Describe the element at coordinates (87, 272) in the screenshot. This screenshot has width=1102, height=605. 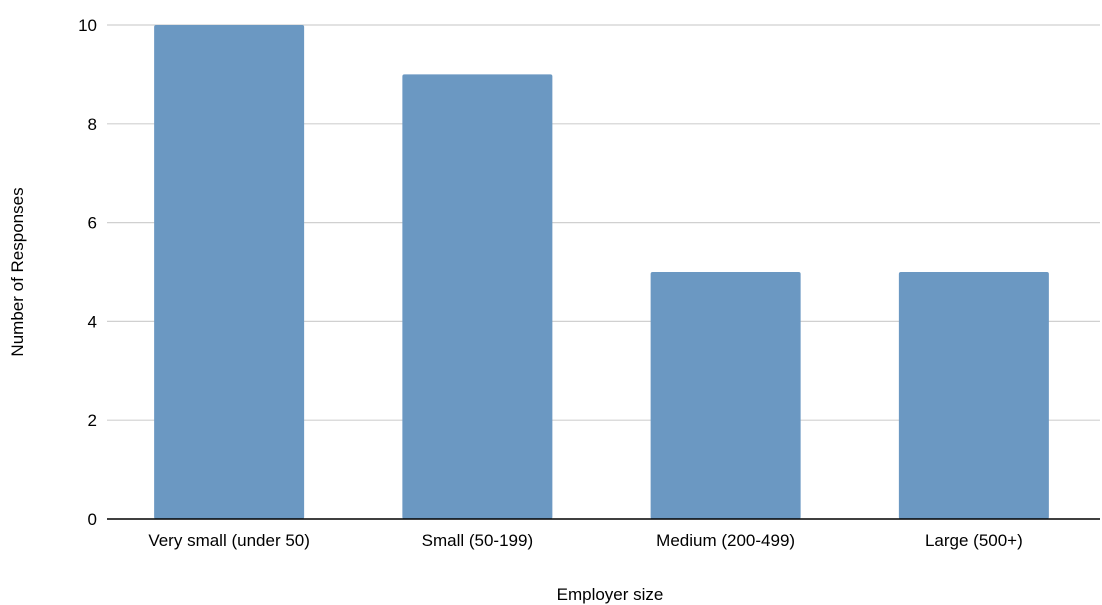
I see `y-tick-labels: 0 2 4 6 8 10` at that location.